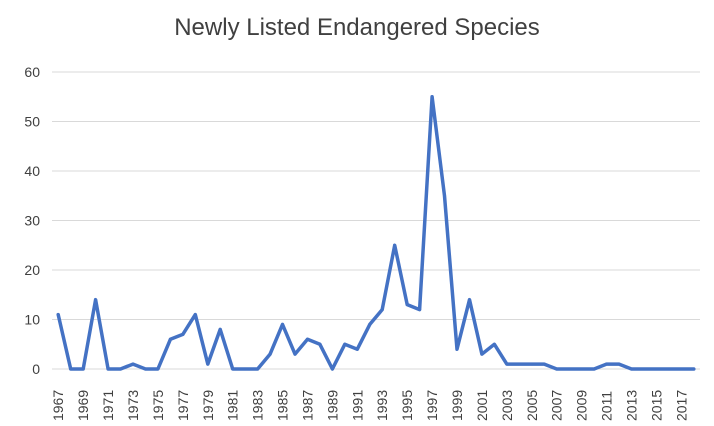  I want to click on x-tick-label: 1975, so click(158, 405).